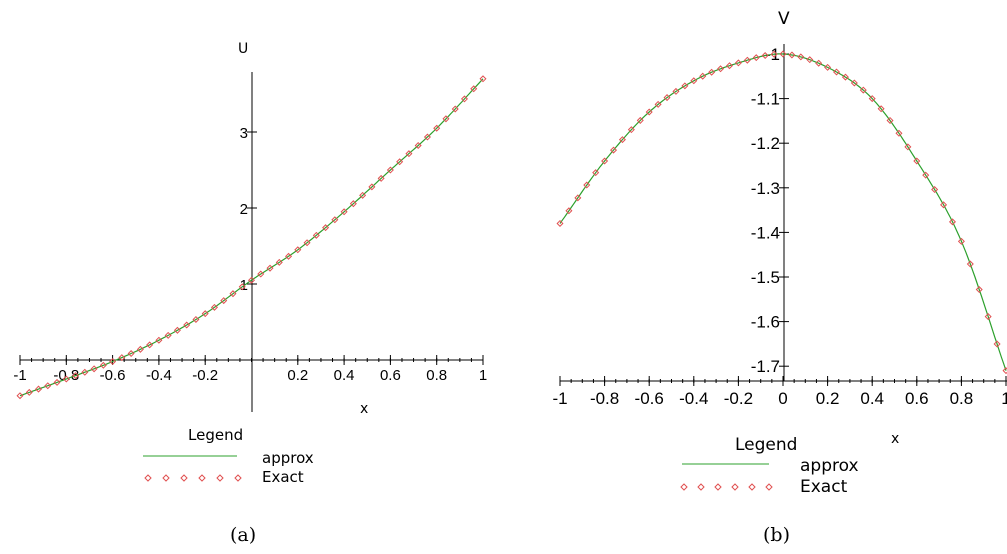 The width and height of the screenshot is (1007, 554). What do you see at coordinates (283, 477) in the screenshot?
I see `legend-label-exact-a: Exact` at bounding box center [283, 477].